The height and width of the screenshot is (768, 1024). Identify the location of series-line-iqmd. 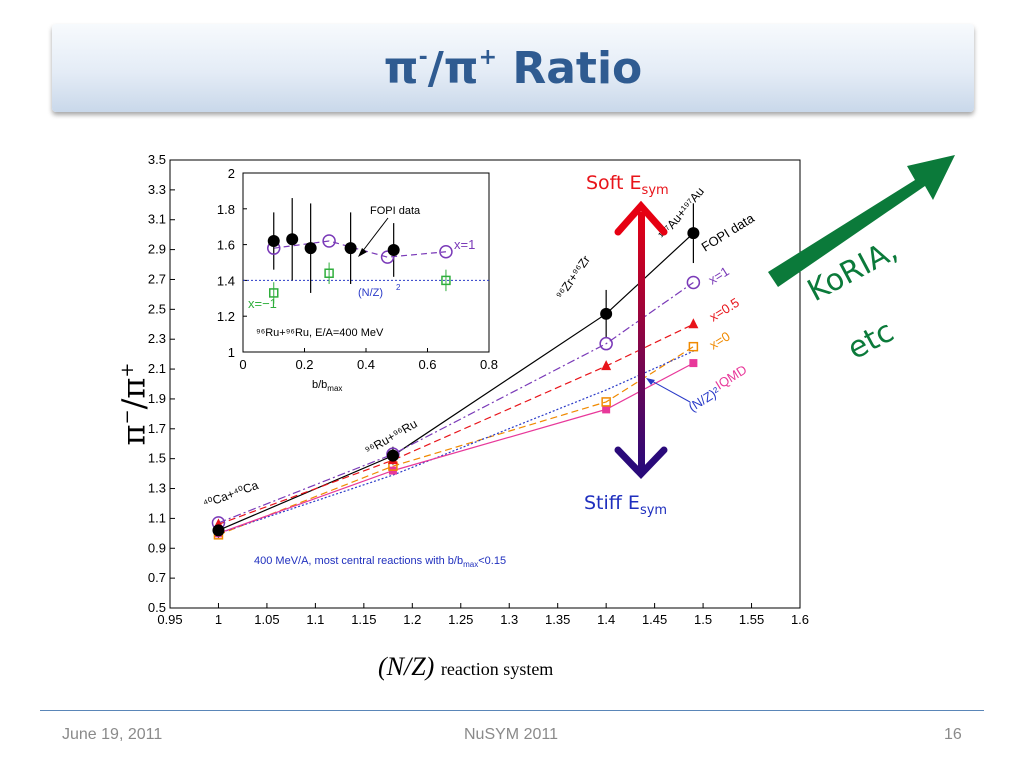
(456, 448).